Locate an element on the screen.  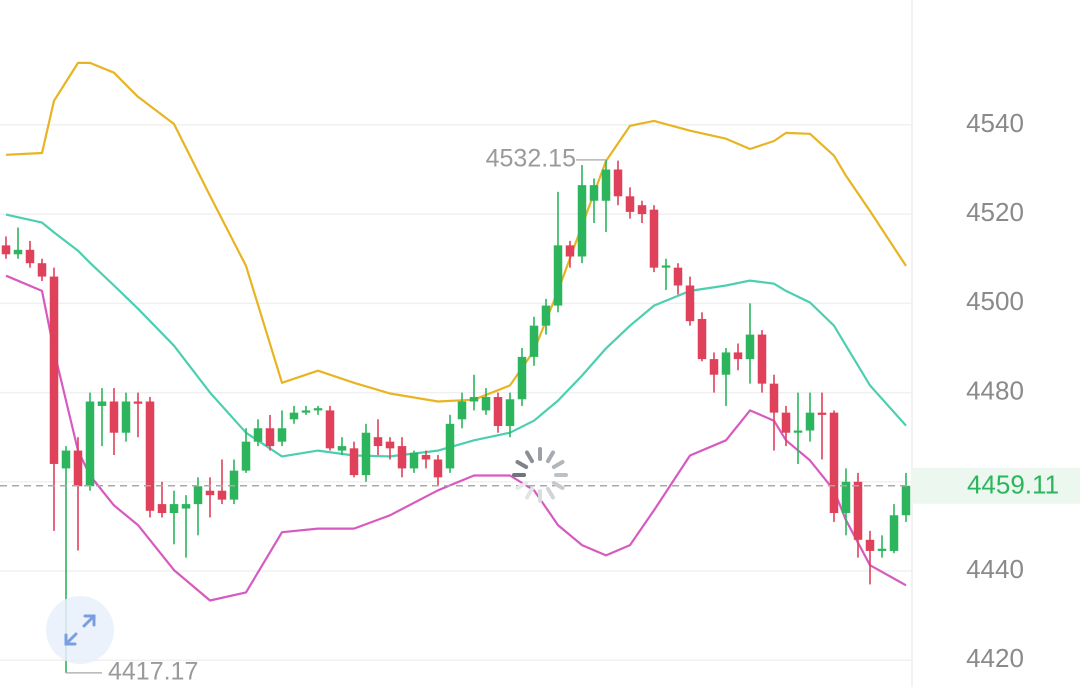
current-price-label: 4459.11 is located at coordinates (1013, 485).